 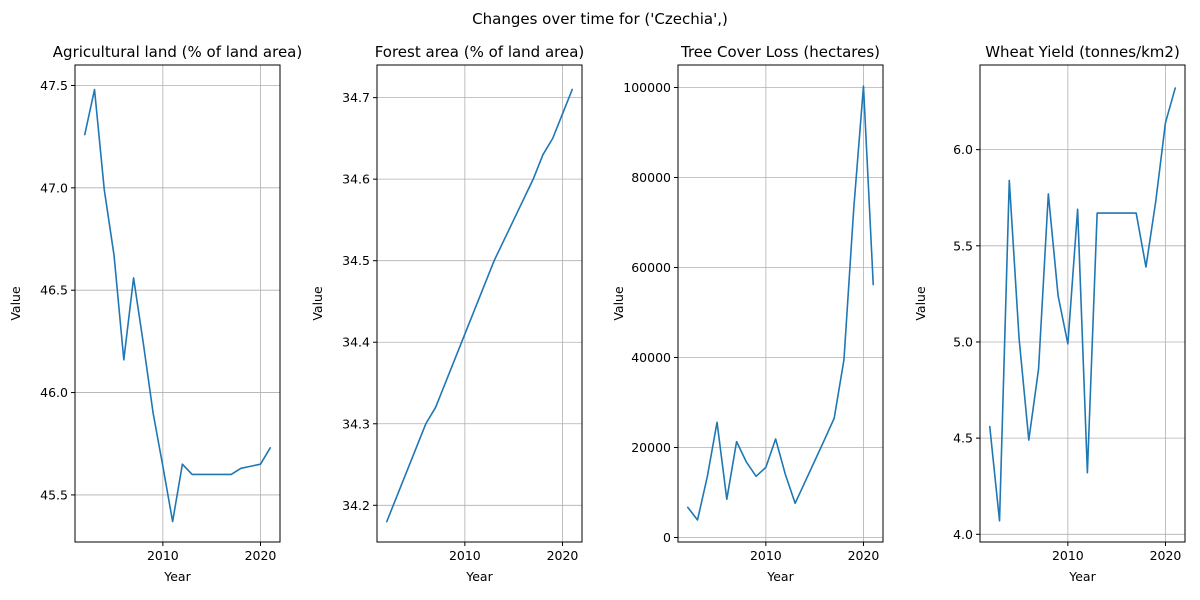 I want to click on y-tick-label: 47.5, so click(x=54, y=85).